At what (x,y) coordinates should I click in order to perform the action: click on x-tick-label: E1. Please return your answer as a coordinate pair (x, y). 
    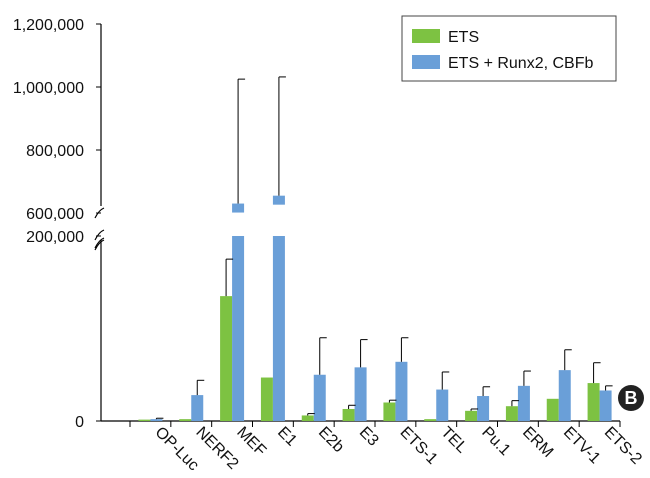
    Looking at the image, I should click on (287, 437).